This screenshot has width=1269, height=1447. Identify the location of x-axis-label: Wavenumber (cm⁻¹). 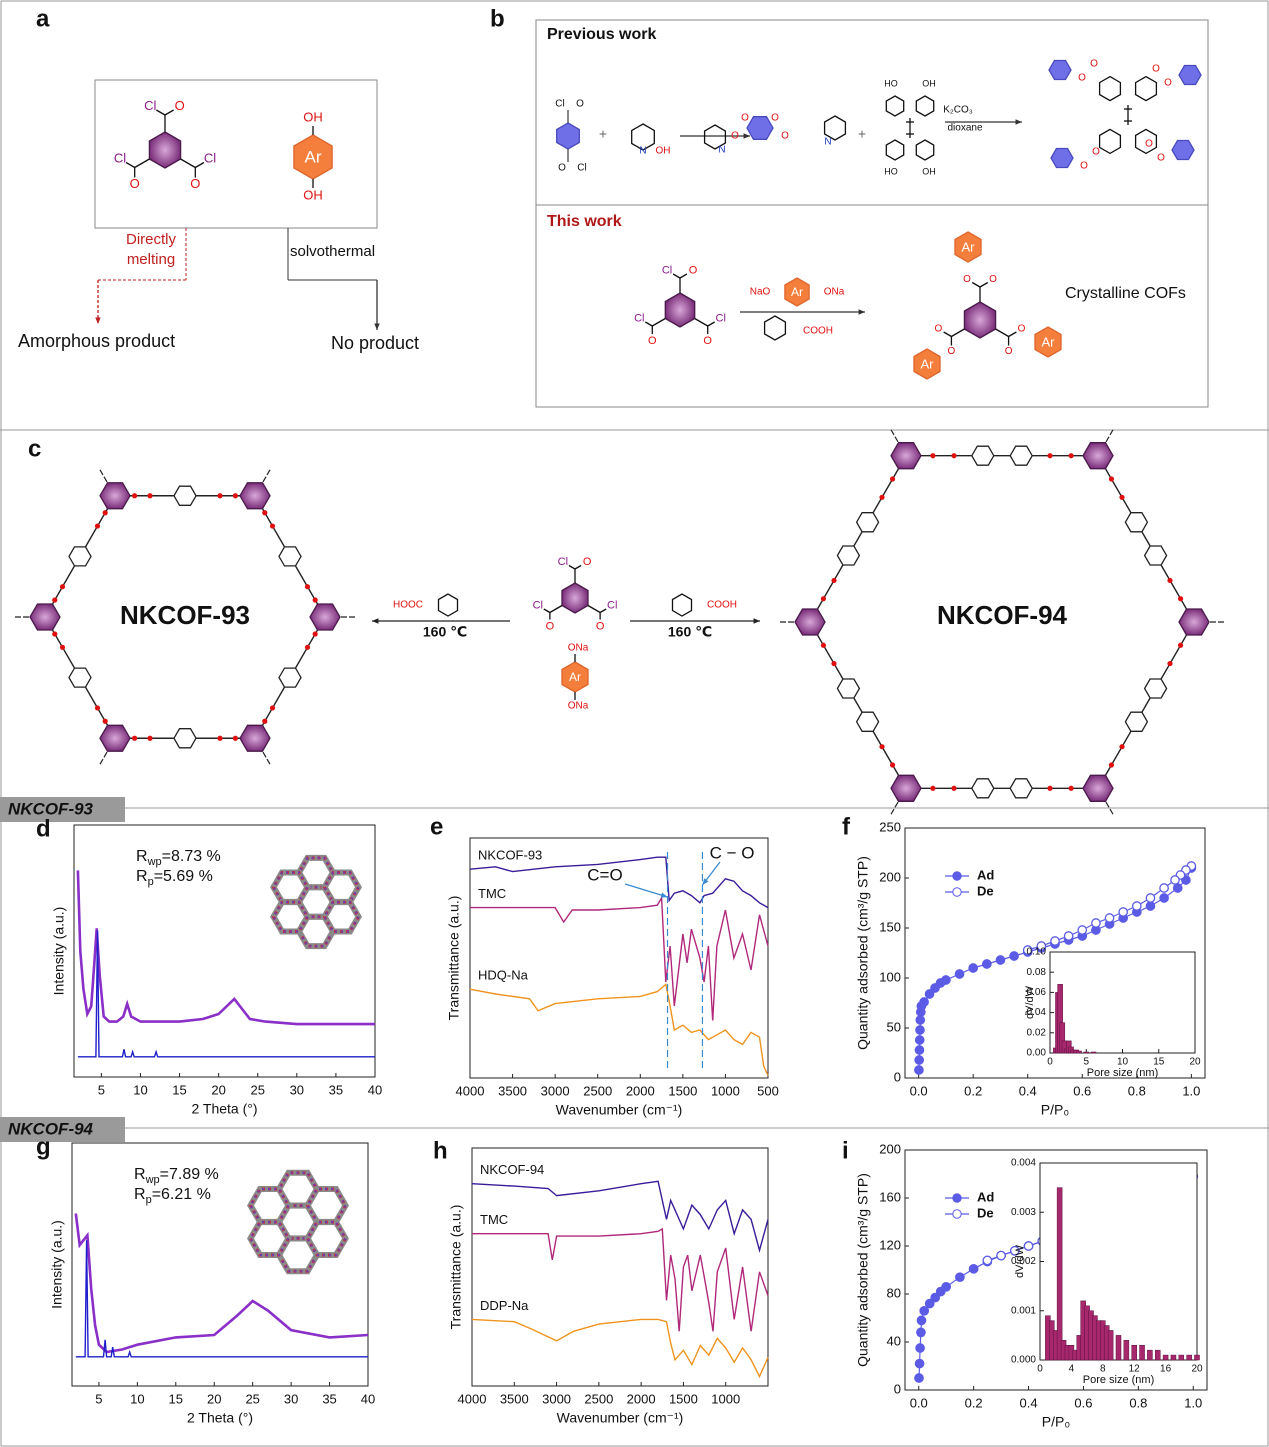
(619, 1110).